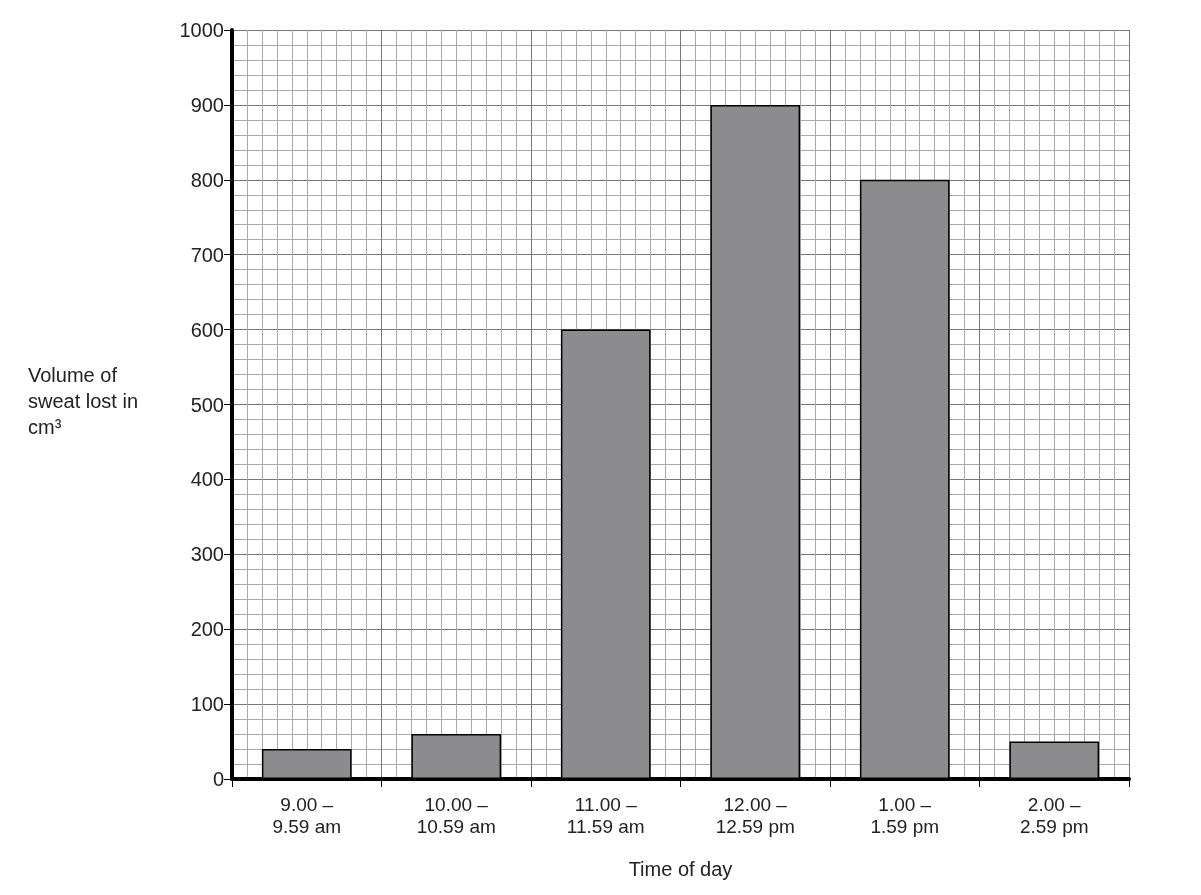 The image size is (1201, 895). What do you see at coordinates (605, 815) in the screenshot?
I see `x-tick-label: 11.00 – 11.59 am` at bounding box center [605, 815].